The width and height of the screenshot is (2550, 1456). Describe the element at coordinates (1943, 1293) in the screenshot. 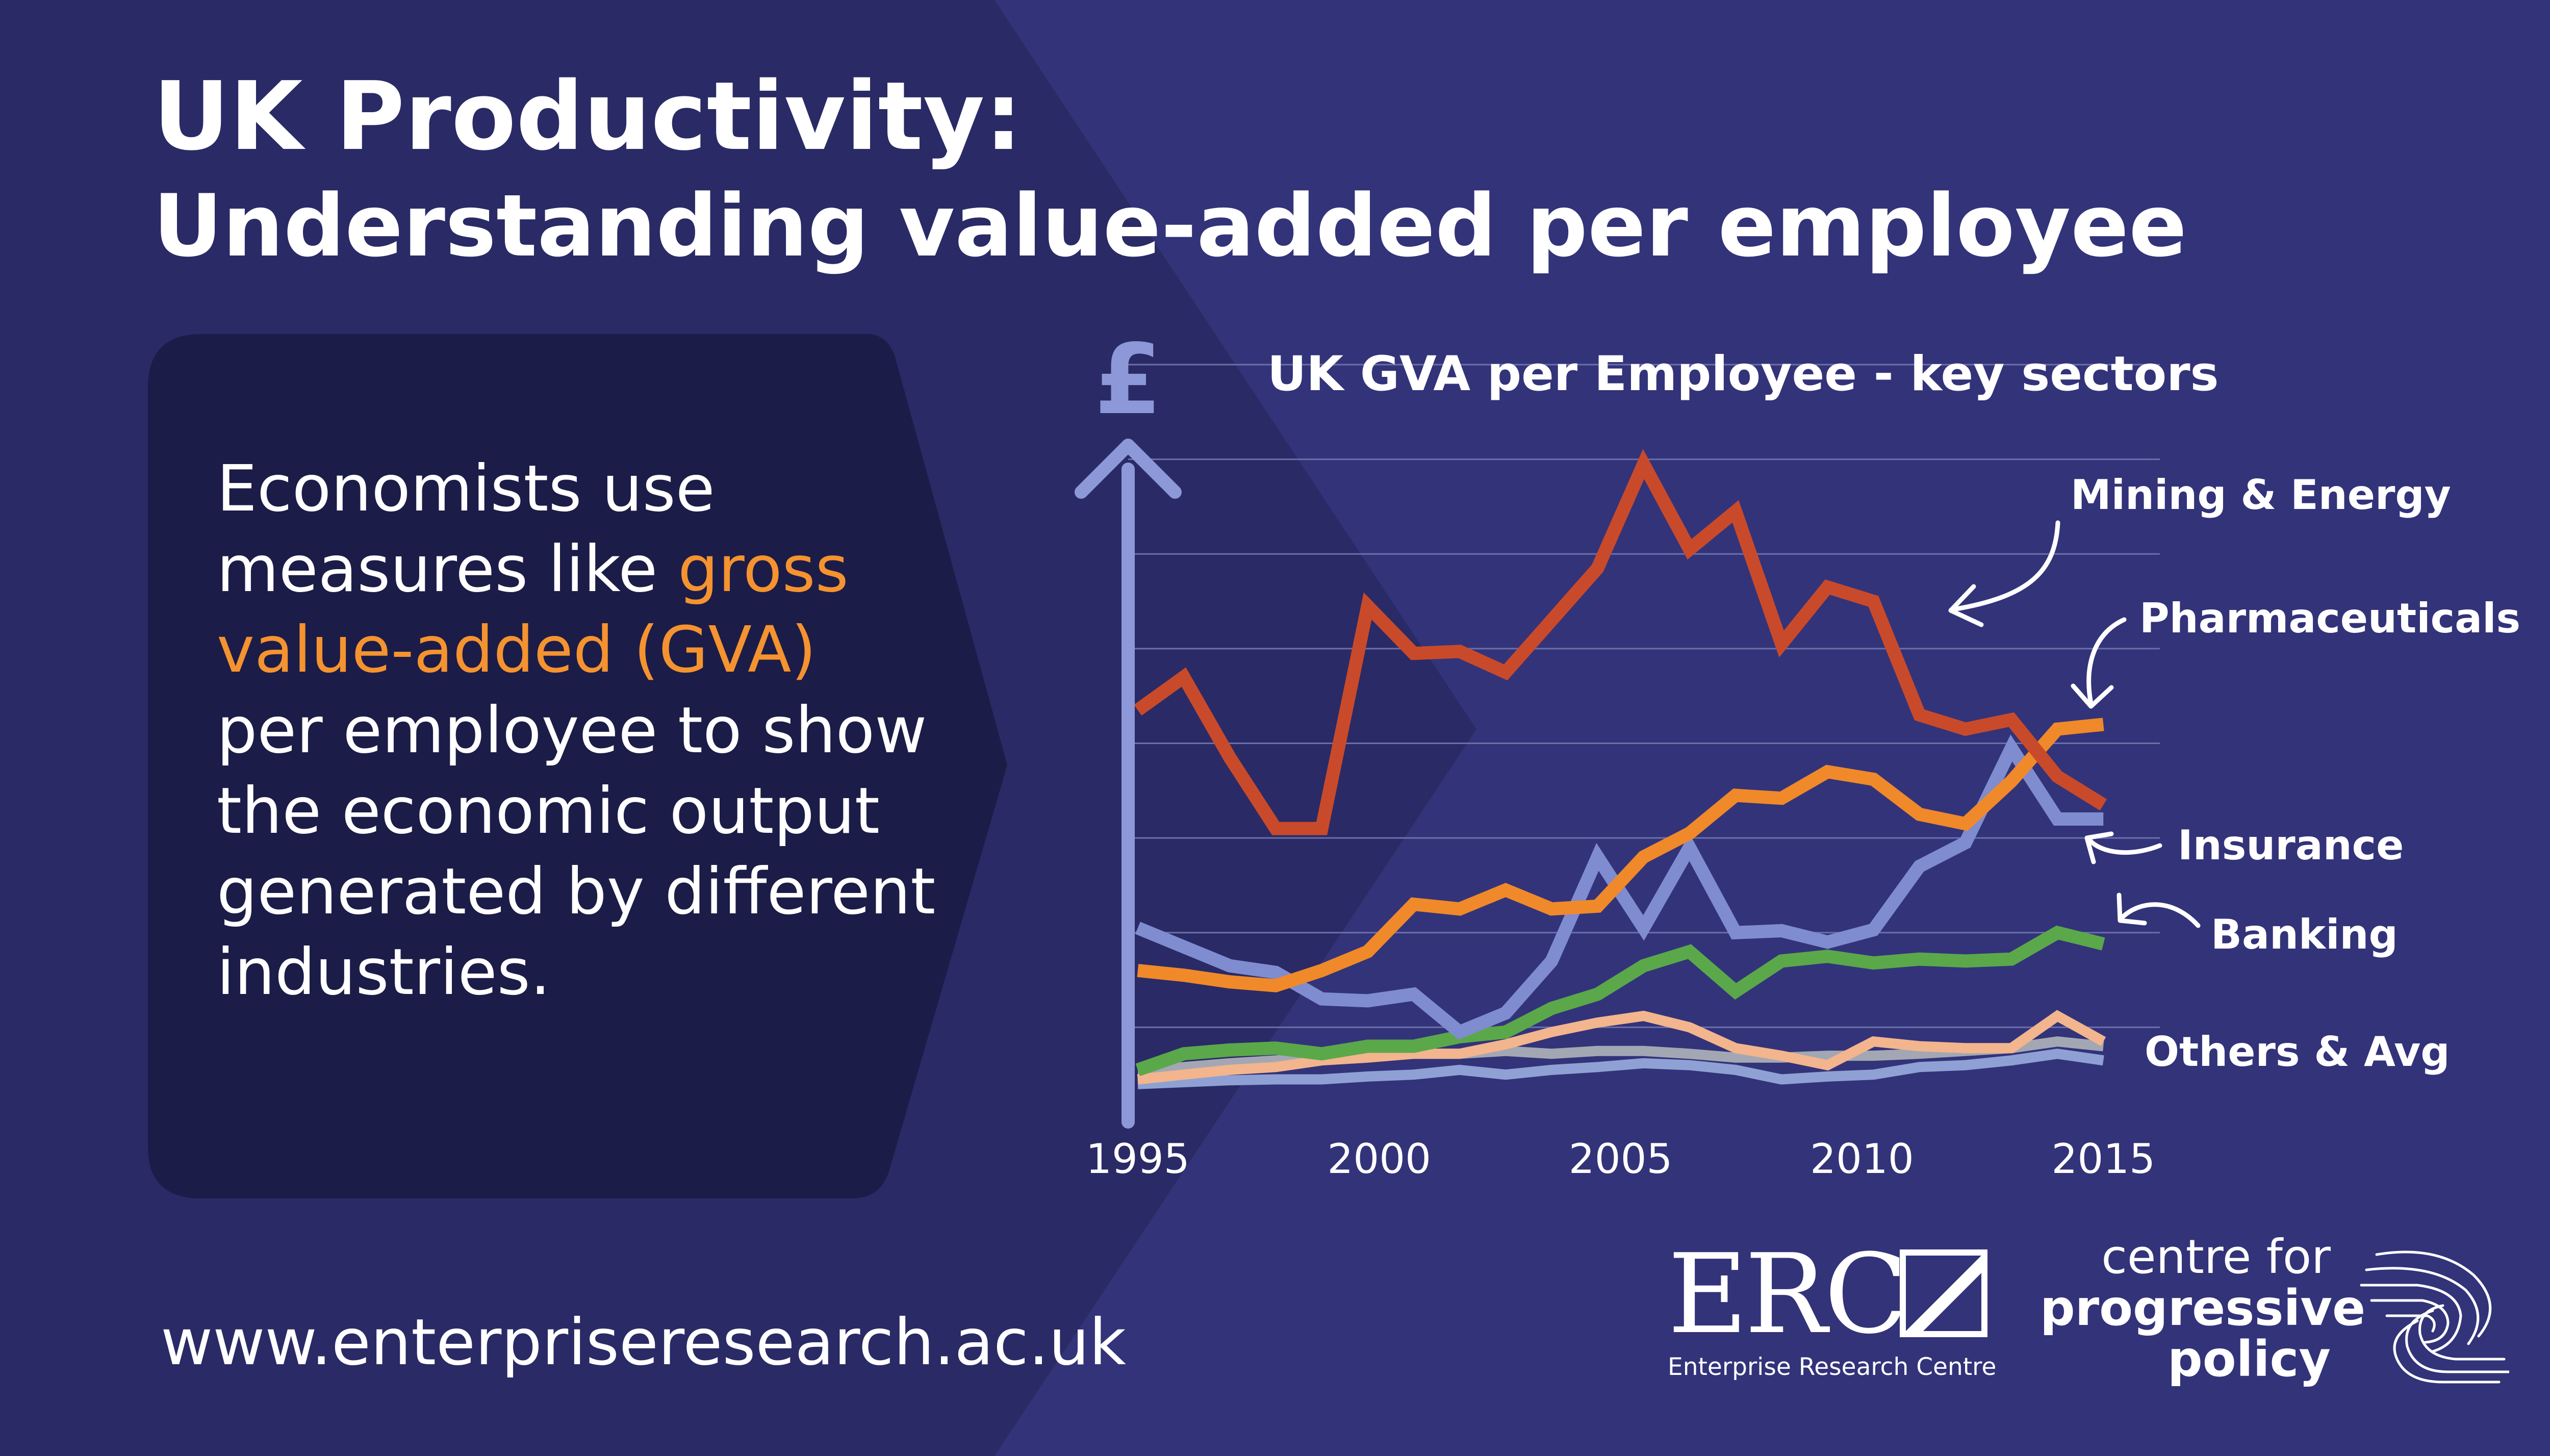

I see `erc-slash-mark-icon` at that location.